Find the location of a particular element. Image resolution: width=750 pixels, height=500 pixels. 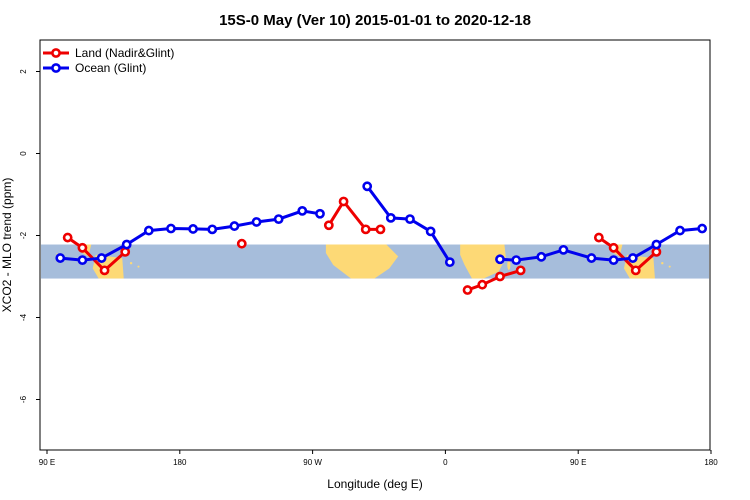

land-madagascar is located at coordinates (509, 264).